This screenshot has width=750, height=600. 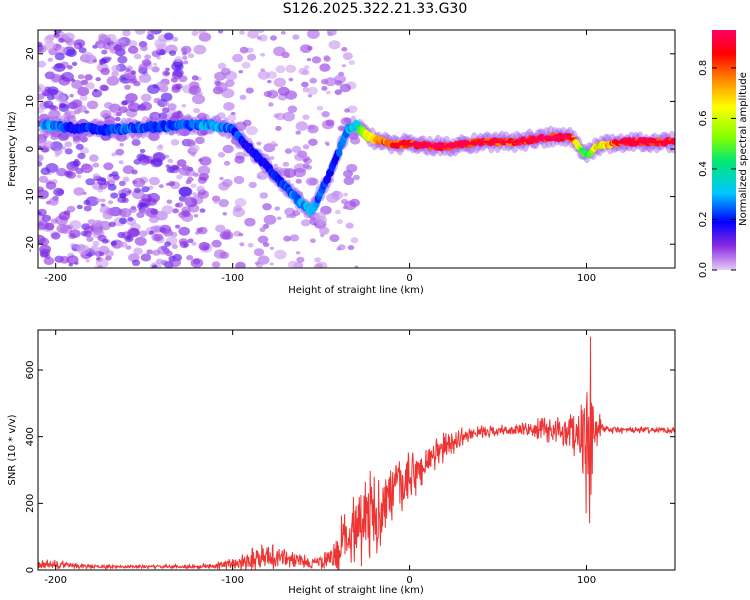 I want to click on snr-x-tick-label: 100, so click(x=586, y=580).